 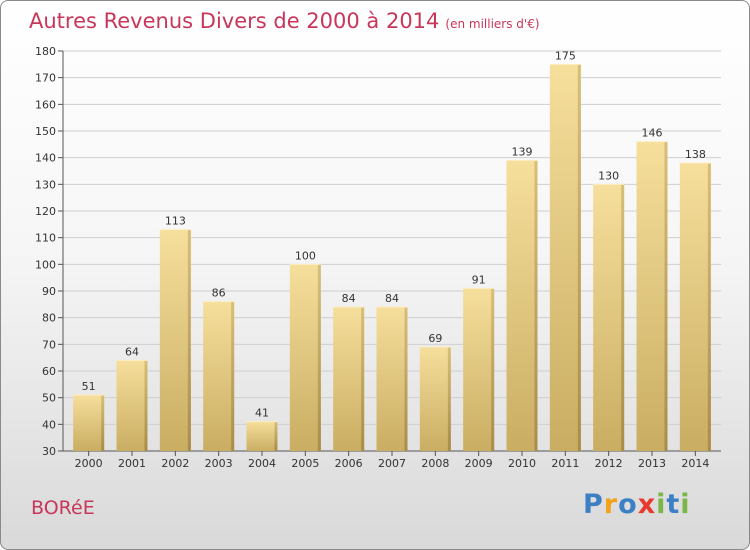 I want to click on bar-2000, so click(x=89, y=423).